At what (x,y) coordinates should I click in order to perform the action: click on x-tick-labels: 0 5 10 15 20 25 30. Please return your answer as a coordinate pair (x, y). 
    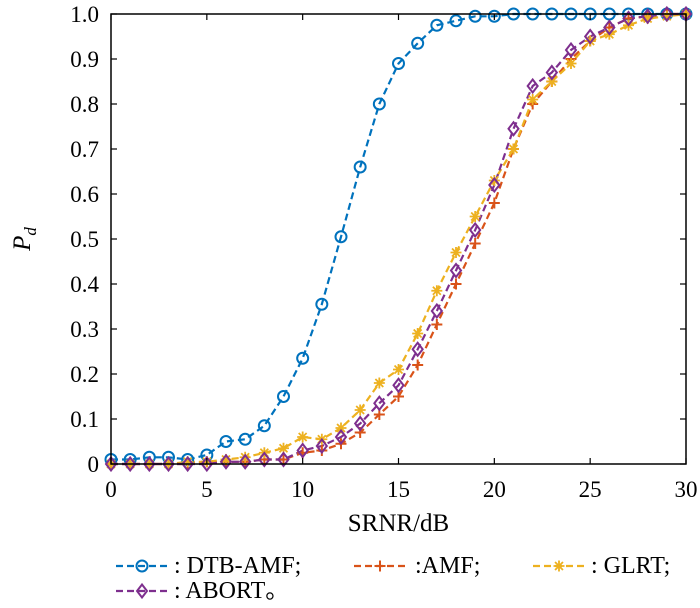
    Looking at the image, I should click on (401, 489).